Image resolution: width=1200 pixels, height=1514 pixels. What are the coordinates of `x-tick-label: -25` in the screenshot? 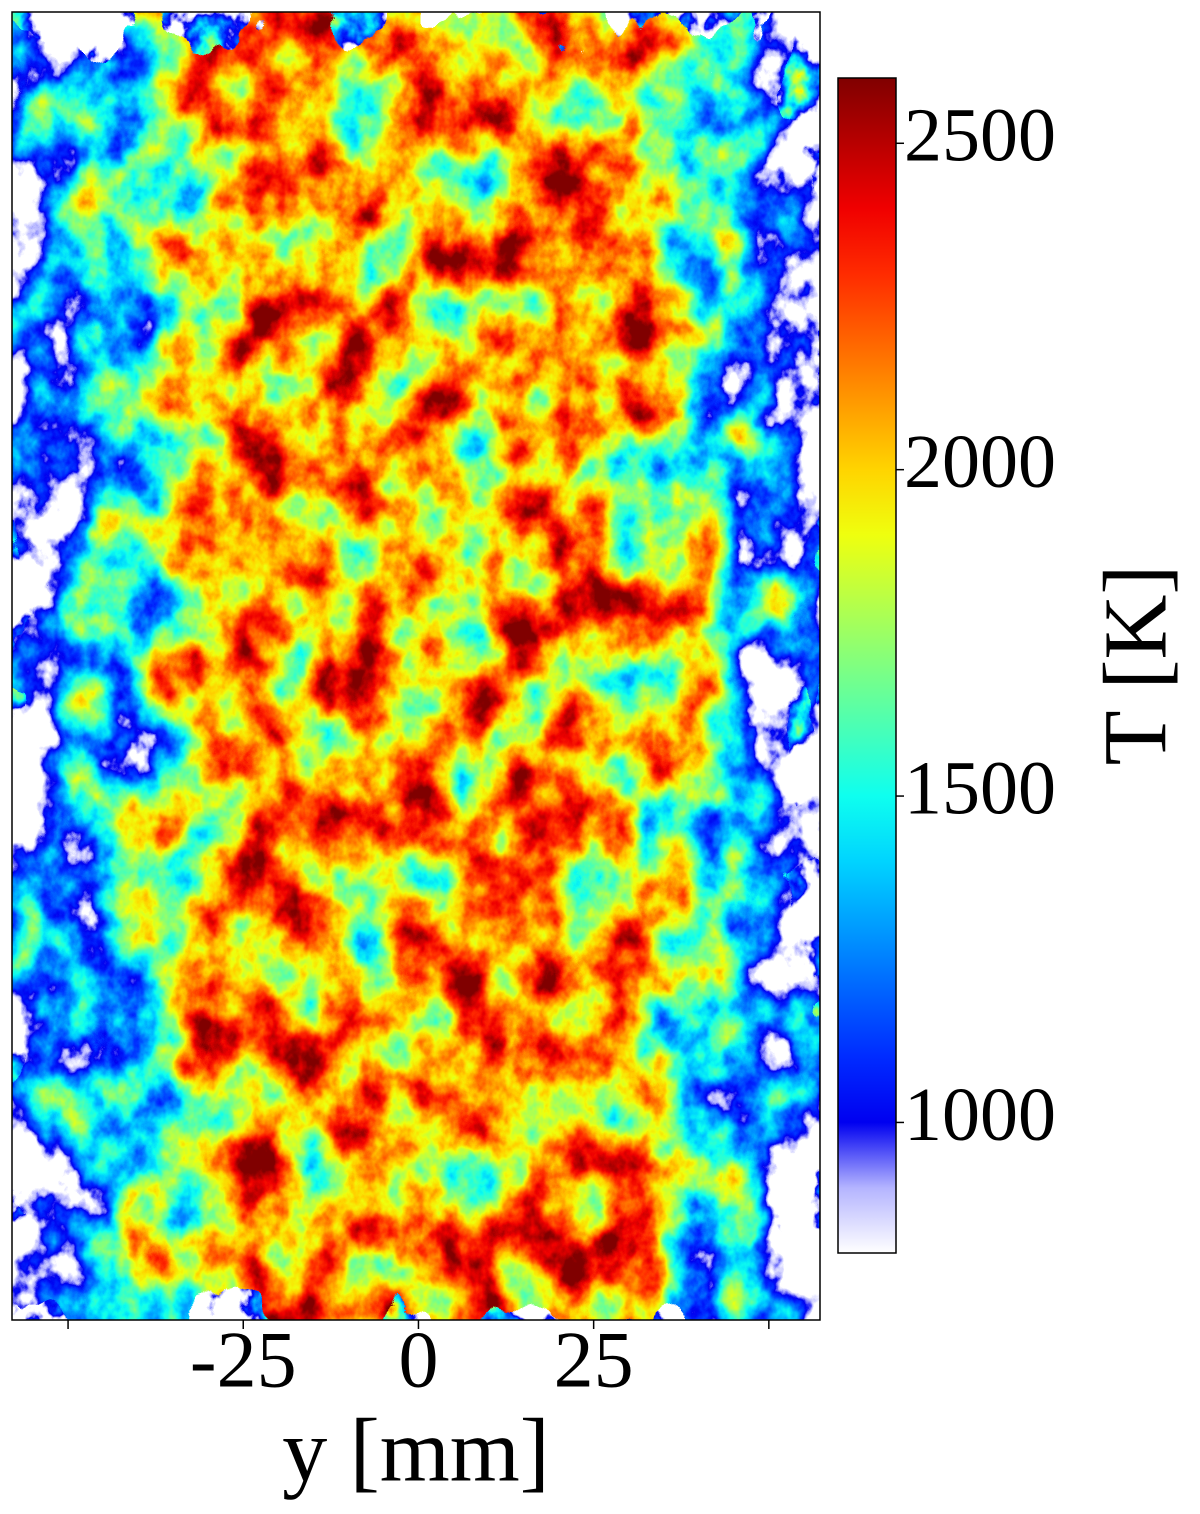 It's located at (243, 1360).